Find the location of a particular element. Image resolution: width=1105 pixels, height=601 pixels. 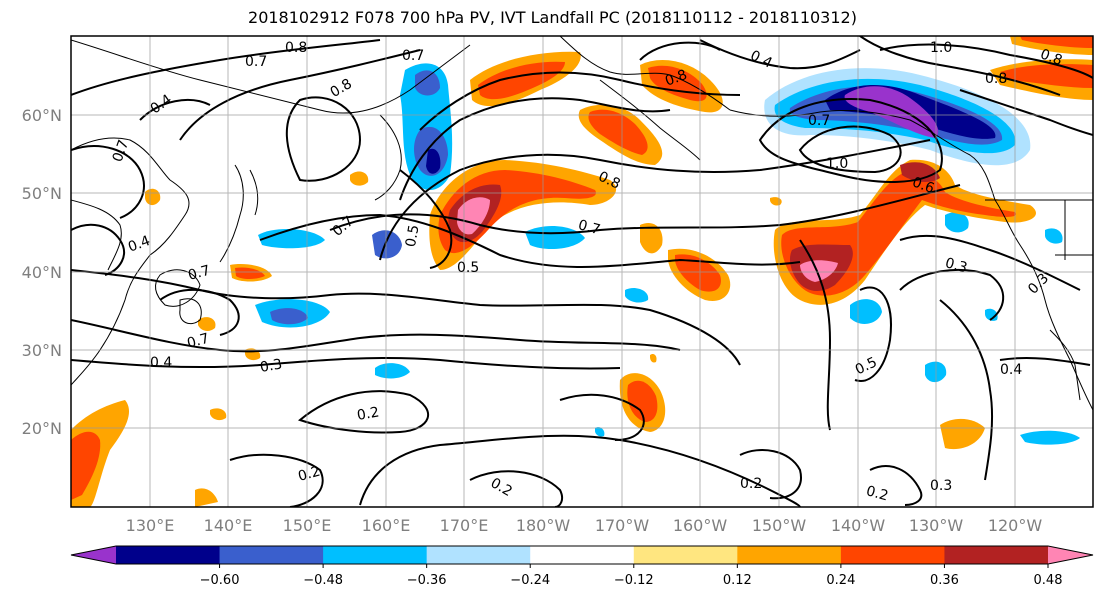

lon-label: 130°E is located at coordinates (150, 525).